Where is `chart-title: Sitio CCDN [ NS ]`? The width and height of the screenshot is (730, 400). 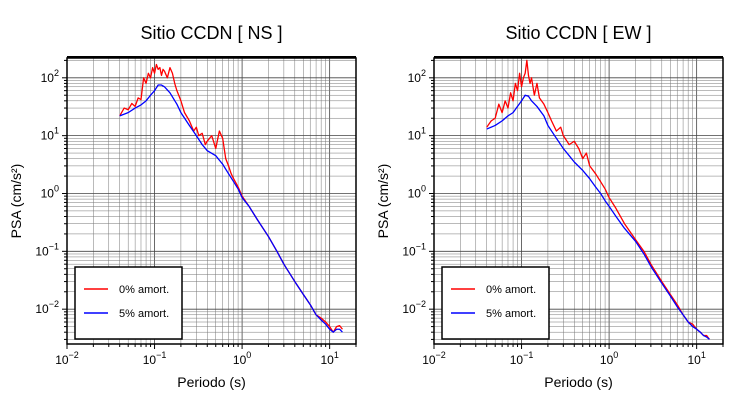 chart-title: Sitio CCDN [ NS ] is located at coordinates (211, 33).